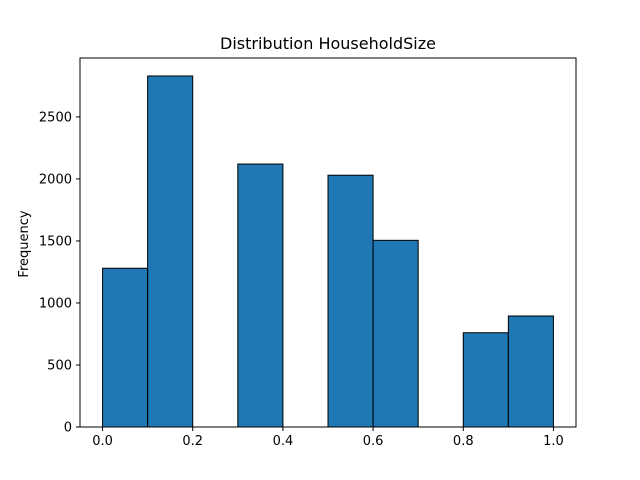  I want to click on y-tick-label-2: 1000, so click(55, 303).